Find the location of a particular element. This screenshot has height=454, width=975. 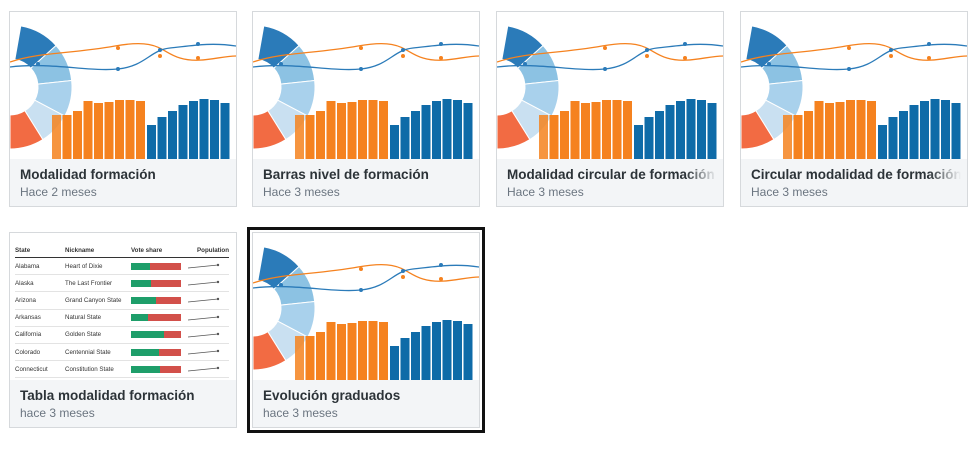

nickname-cell: Natural State is located at coordinates (83, 318).